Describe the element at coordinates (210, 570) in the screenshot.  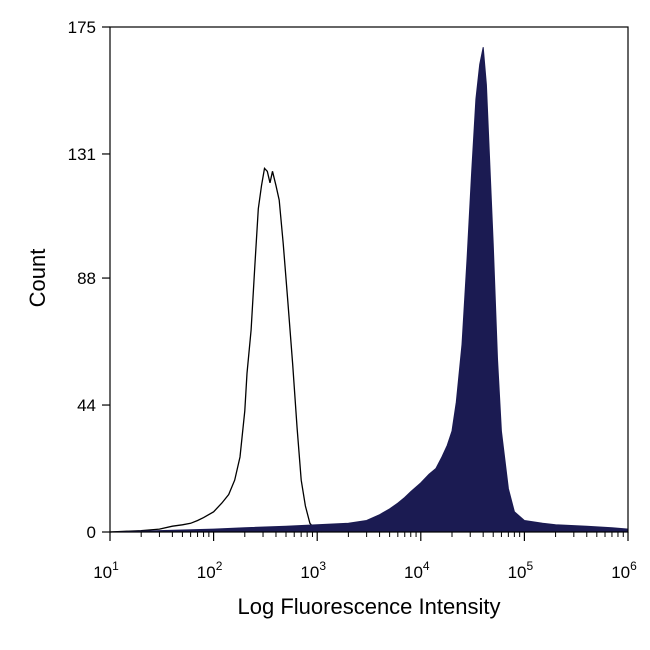
I see `x-tick-label: 10²` at that location.